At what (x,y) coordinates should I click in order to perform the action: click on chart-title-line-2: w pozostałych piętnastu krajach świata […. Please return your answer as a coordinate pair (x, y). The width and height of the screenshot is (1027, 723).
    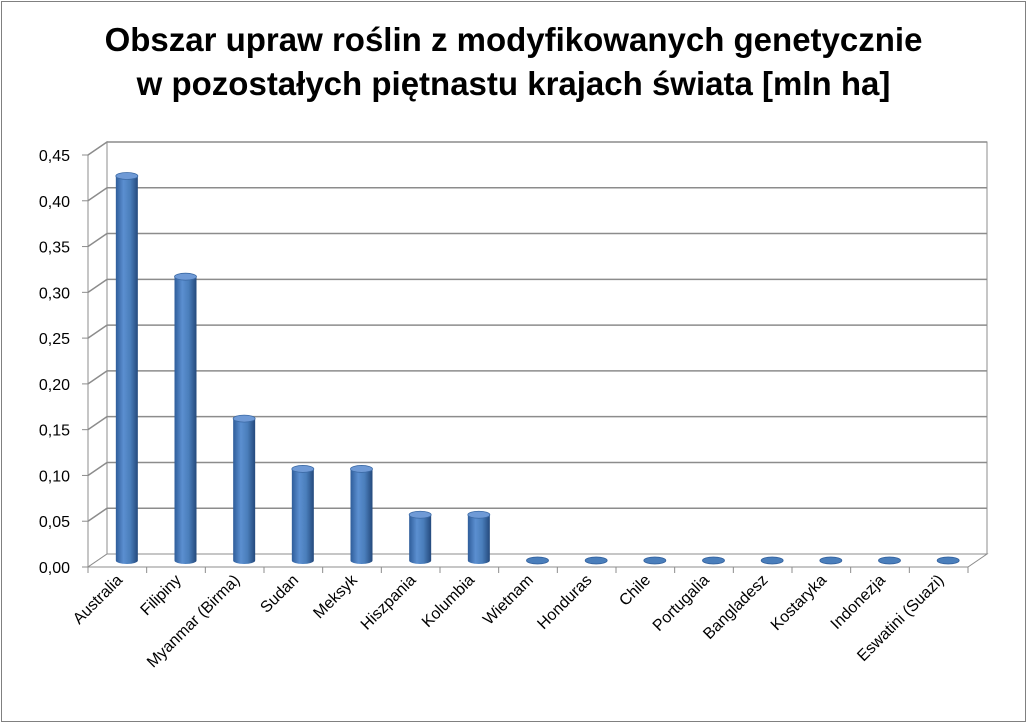
    Looking at the image, I should click on (513, 83).